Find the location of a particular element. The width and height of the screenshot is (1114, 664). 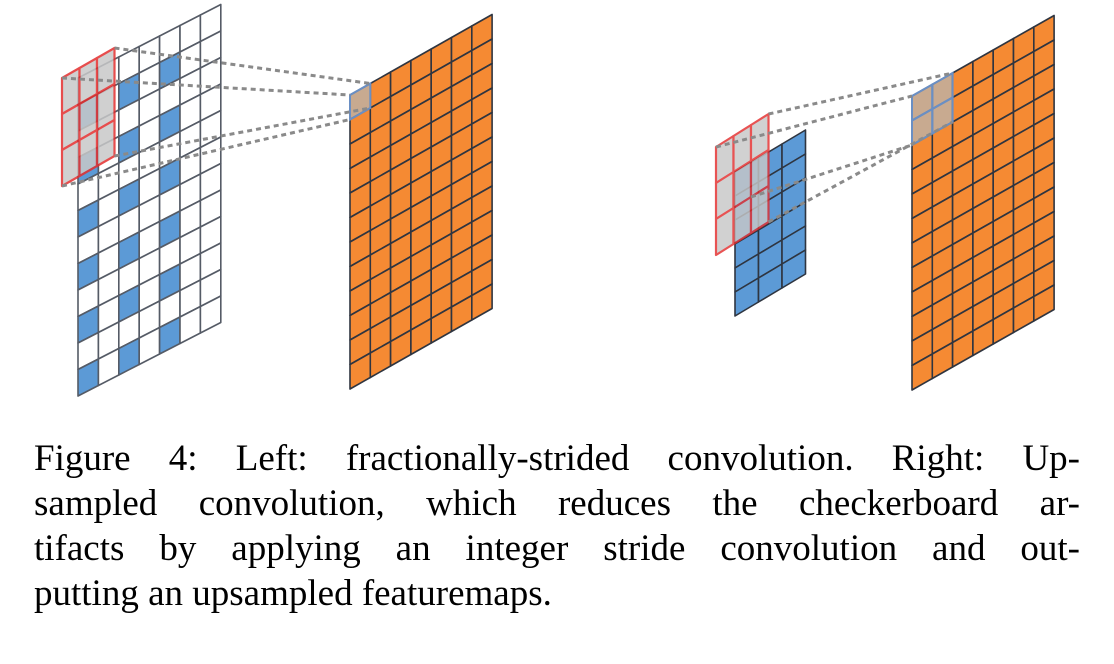

right-projection-lines is located at coordinates (834, 147).